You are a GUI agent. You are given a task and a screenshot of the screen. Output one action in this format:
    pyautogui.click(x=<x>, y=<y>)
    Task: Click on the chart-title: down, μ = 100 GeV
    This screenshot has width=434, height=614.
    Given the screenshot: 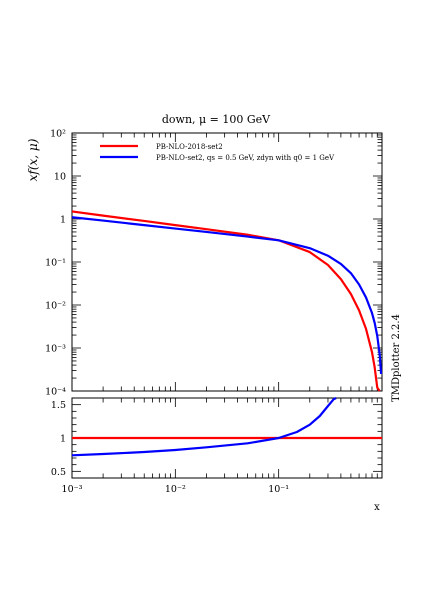 What is the action you would take?
    pyautogui.click(x=216, y=119)
    